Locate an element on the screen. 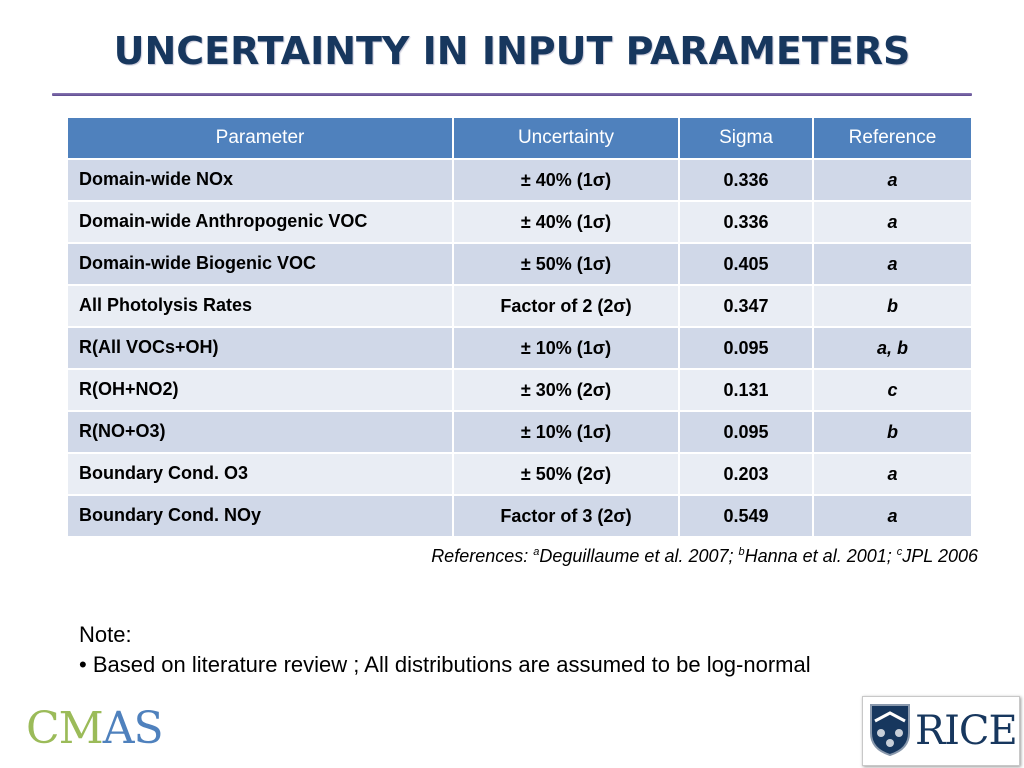  table-header-row: Parameter Uncertainty Sigma Reference is located at coordinates (520, 139).